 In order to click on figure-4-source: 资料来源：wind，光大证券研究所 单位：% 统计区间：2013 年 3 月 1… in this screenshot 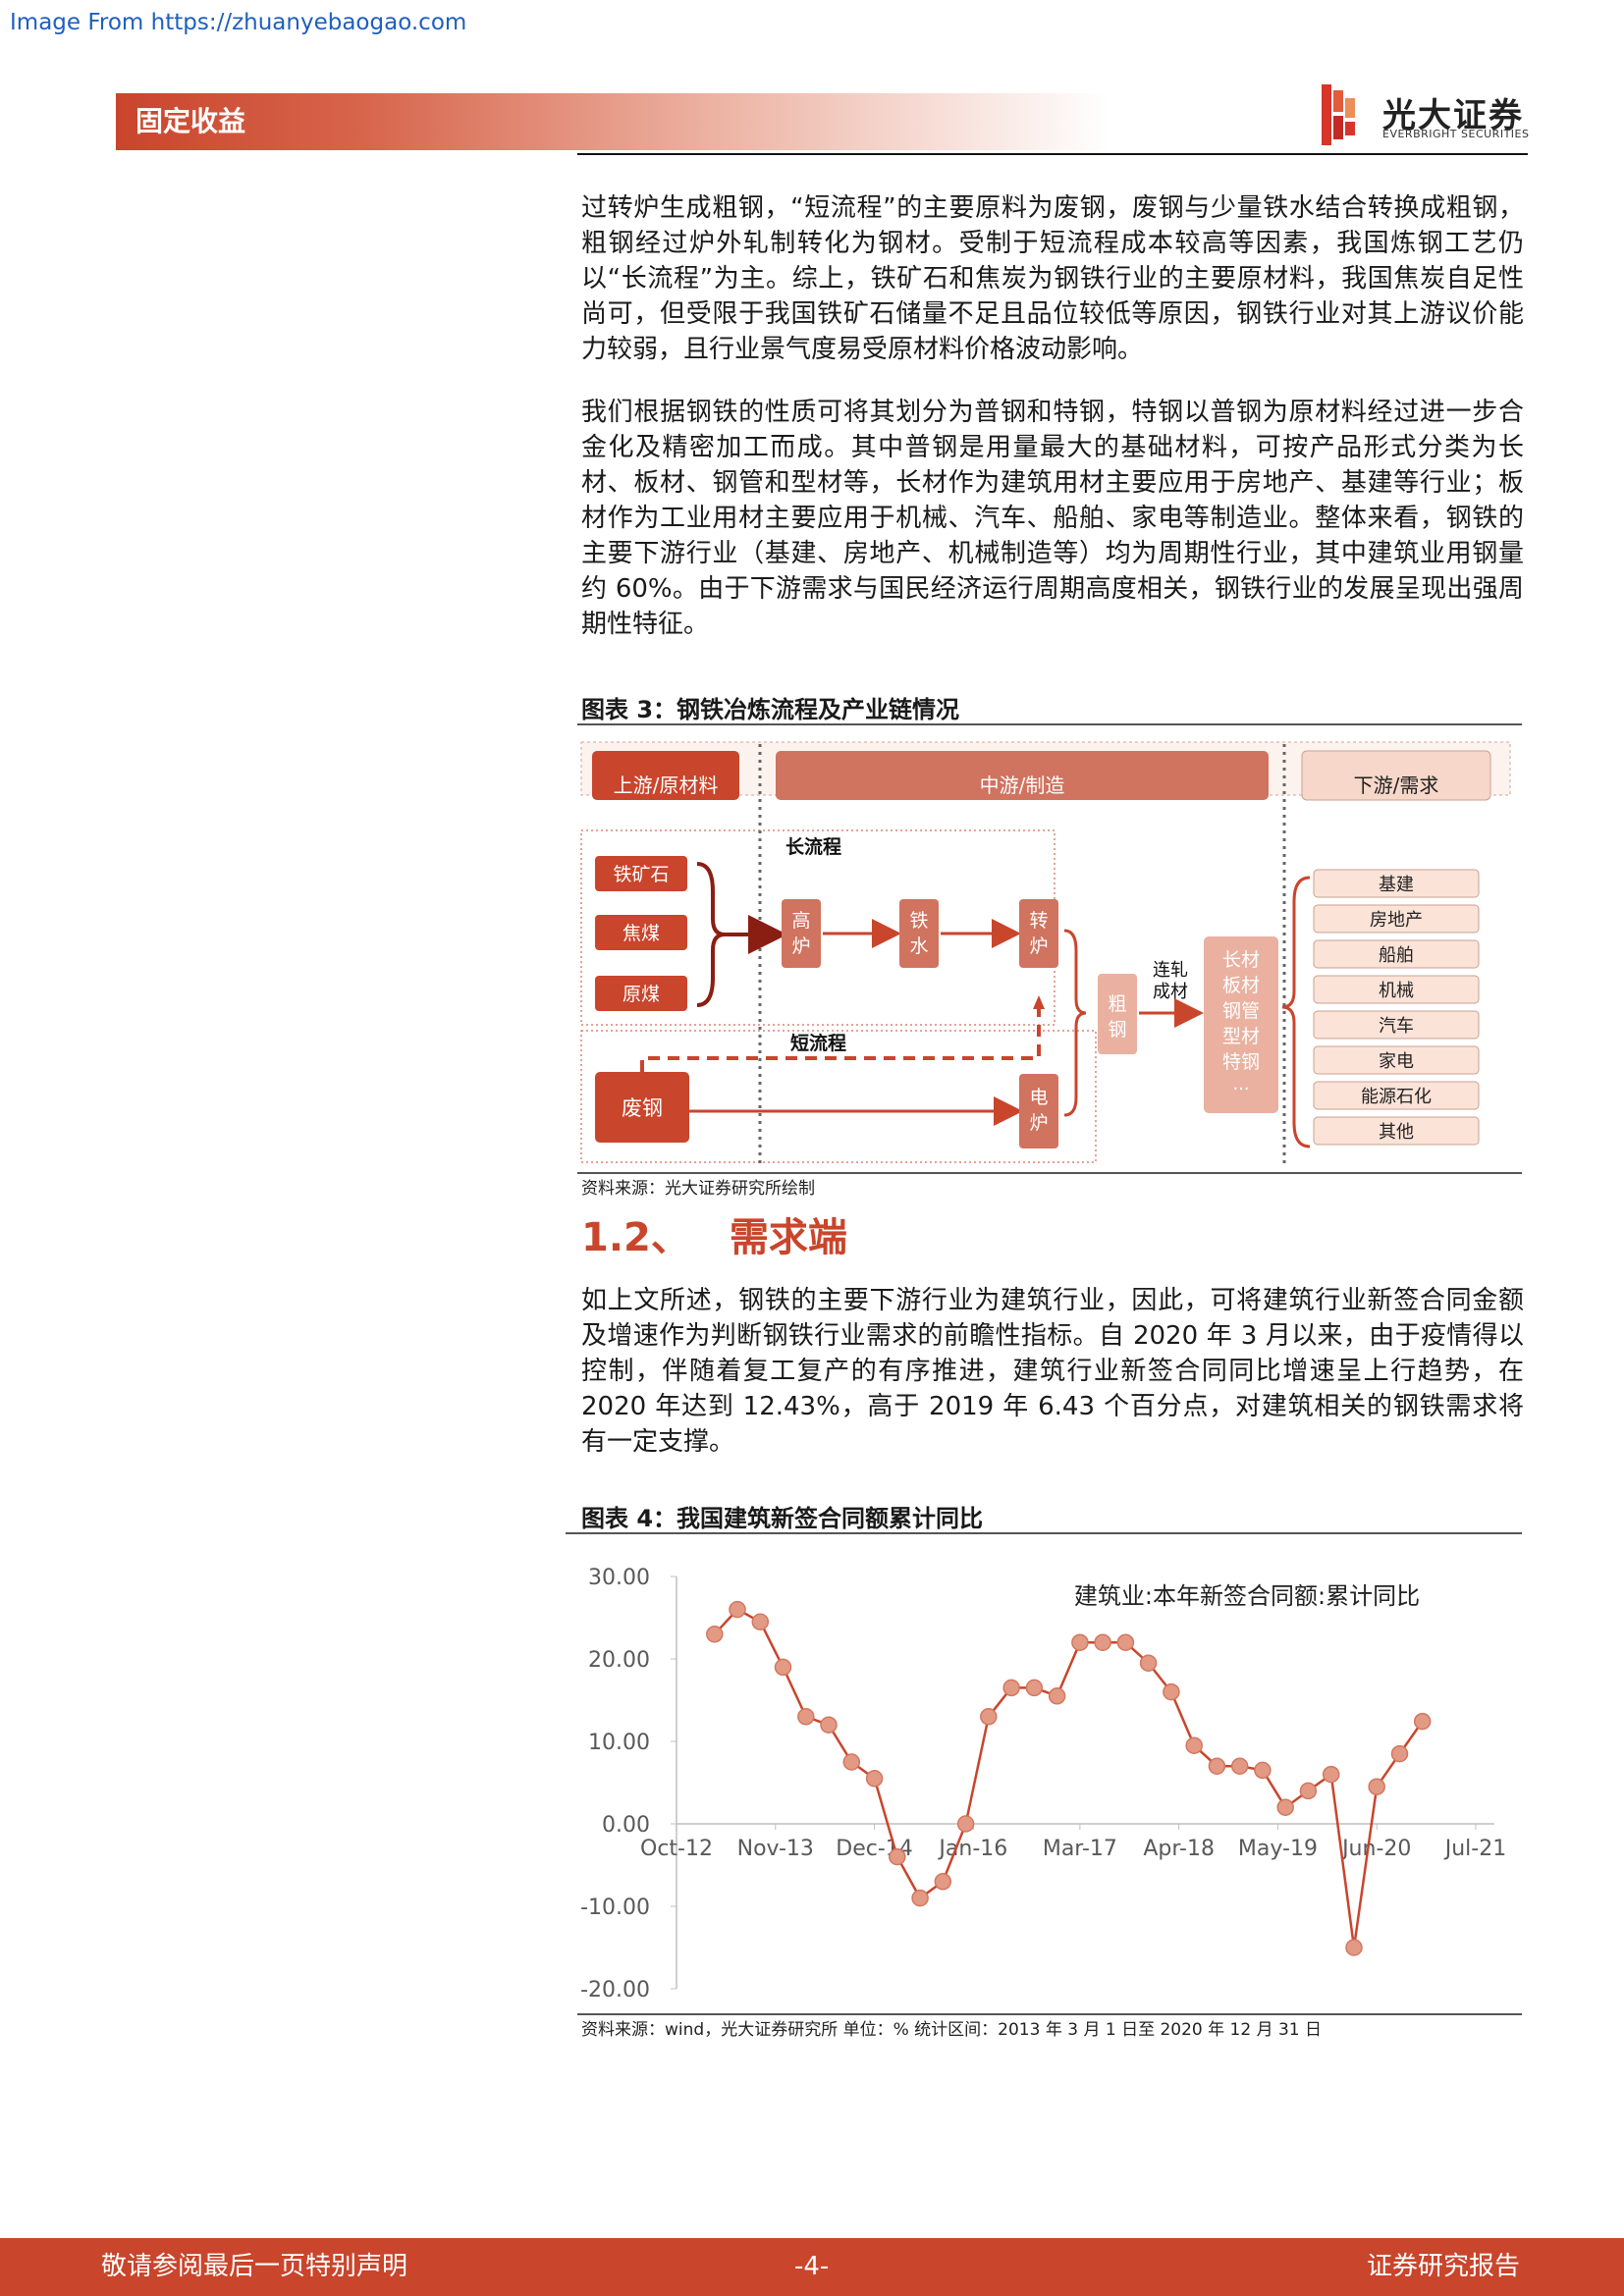, I will do `click(952, 2030)`.